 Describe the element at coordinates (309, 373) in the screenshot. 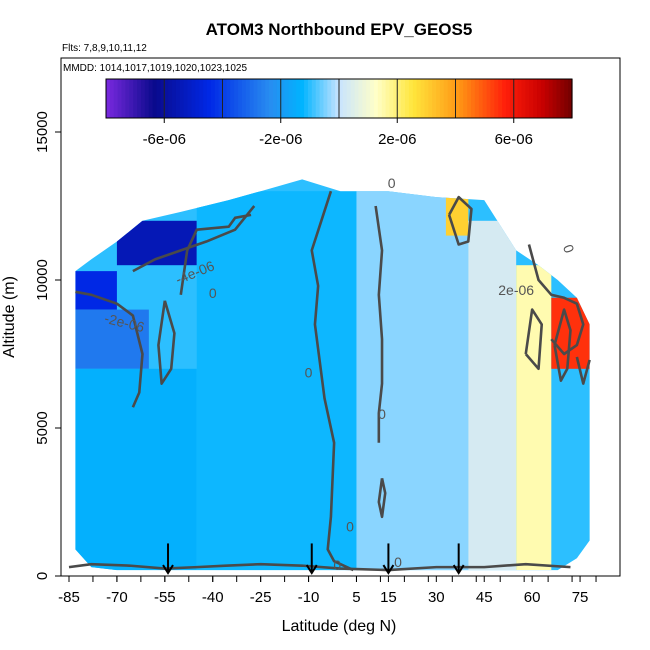

I see `contour-label-3: 0` at that location.